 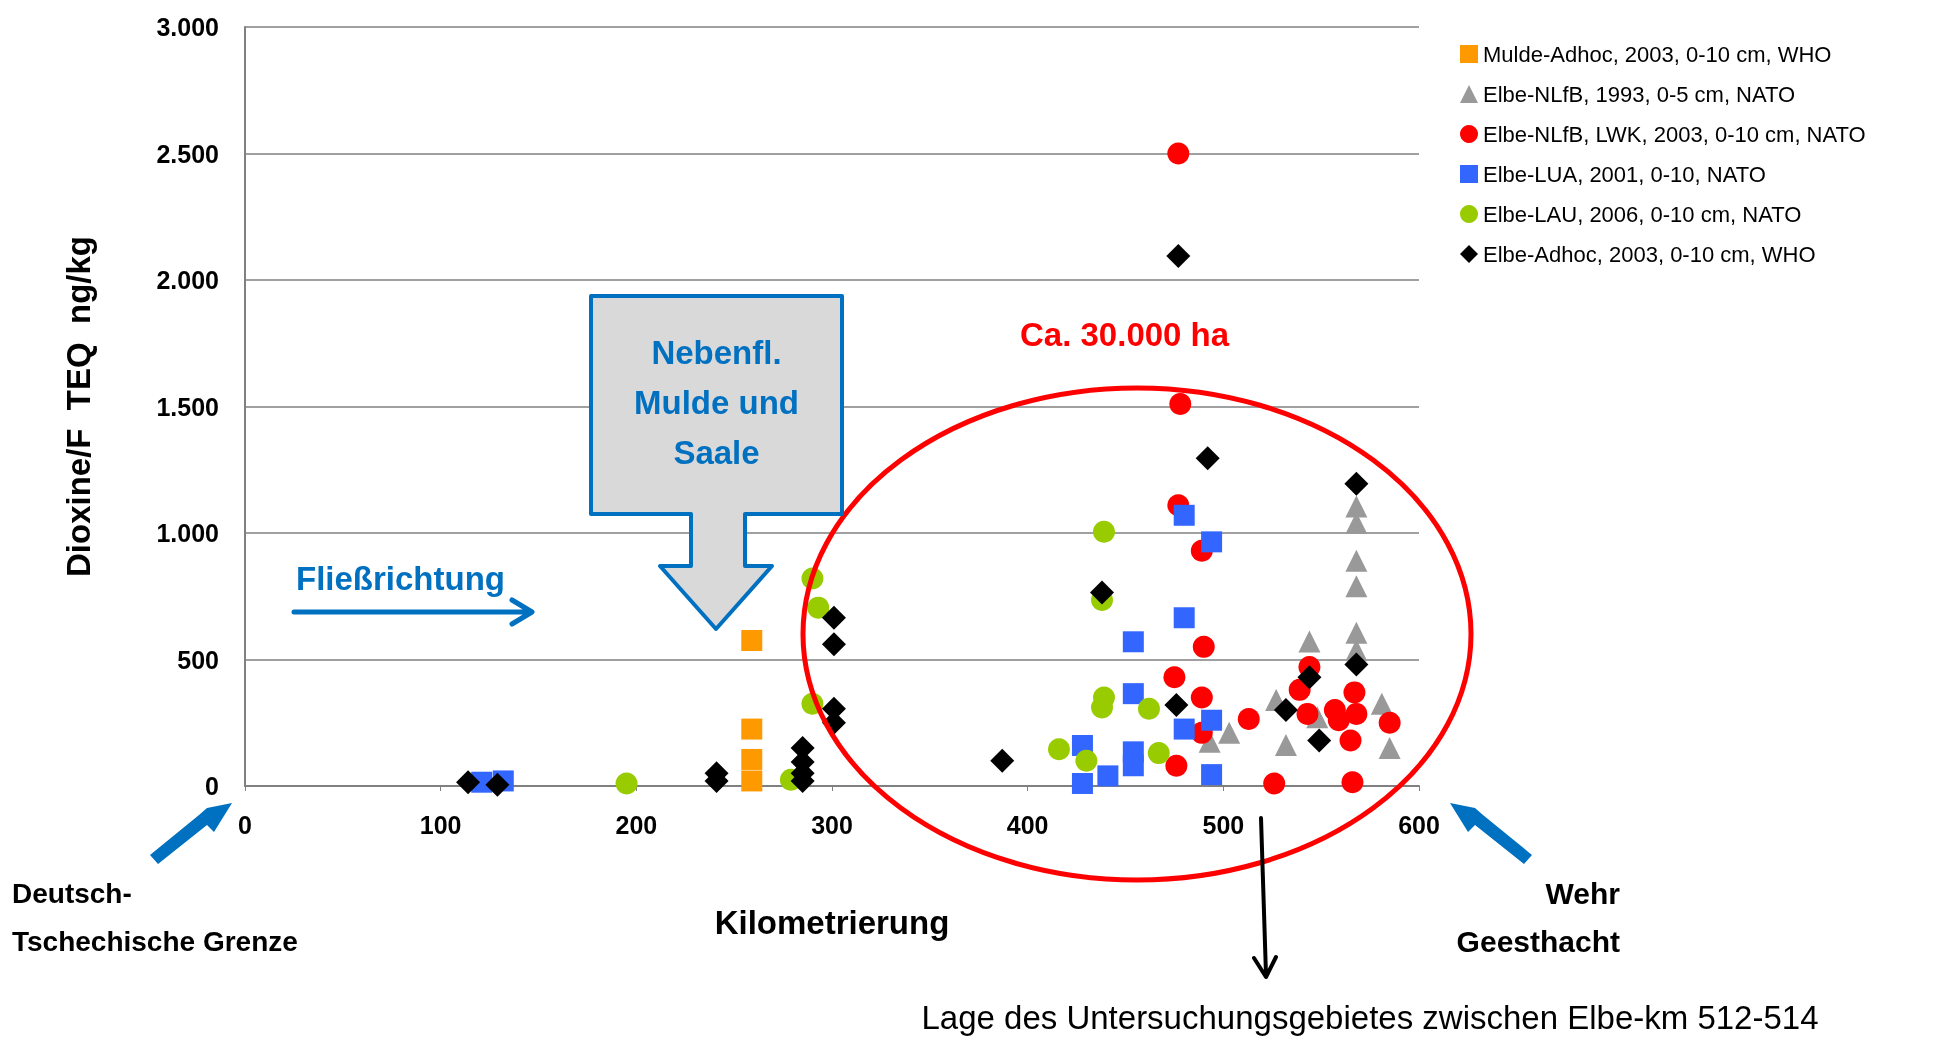 What do you see at coordinates (832, 922) in the screenshot?
I see `x-axis-title: Kilometrierung` at bounding box center [832, 922].